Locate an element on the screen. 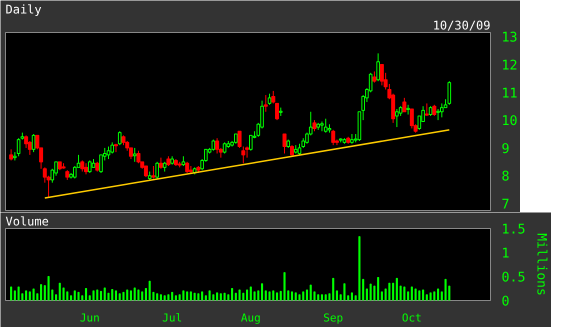 This screenshot has width=579, height=335. chart-title: Volume is located at coordinates (27, 221).